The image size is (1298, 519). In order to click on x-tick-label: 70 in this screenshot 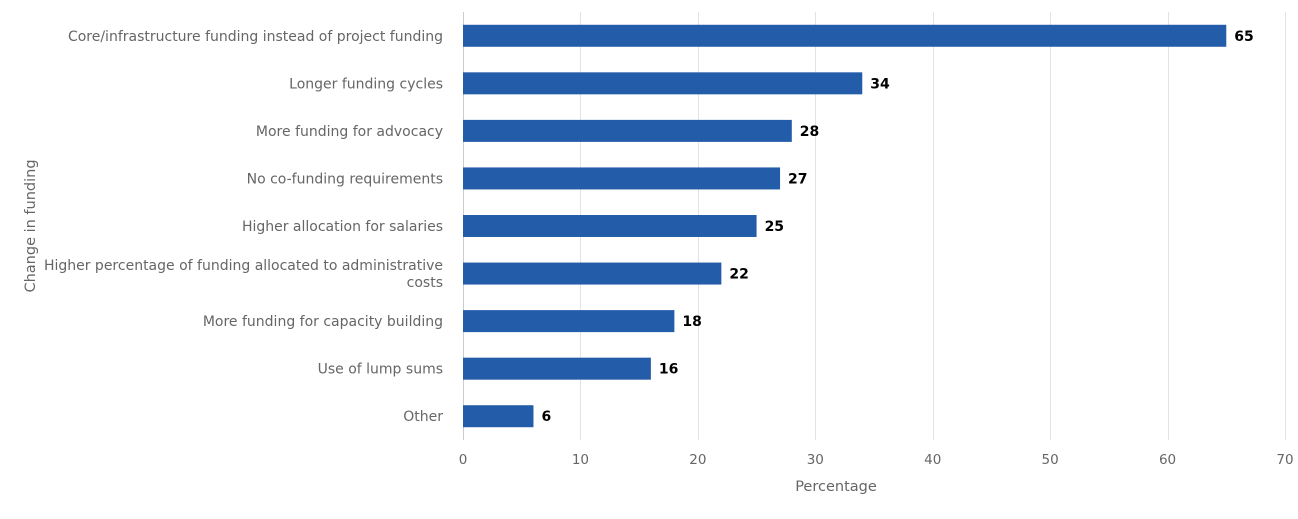, I will do `click(1284, 460)`.